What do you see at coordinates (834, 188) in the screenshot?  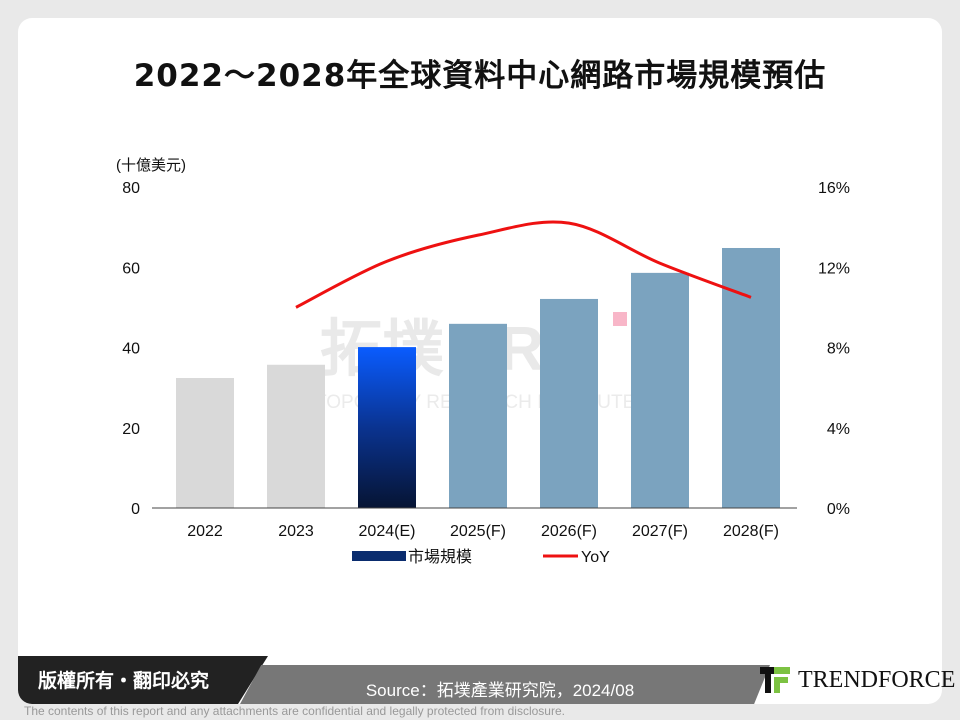 I see `y-right-tick: 16%` at bounding box center [834, 188].